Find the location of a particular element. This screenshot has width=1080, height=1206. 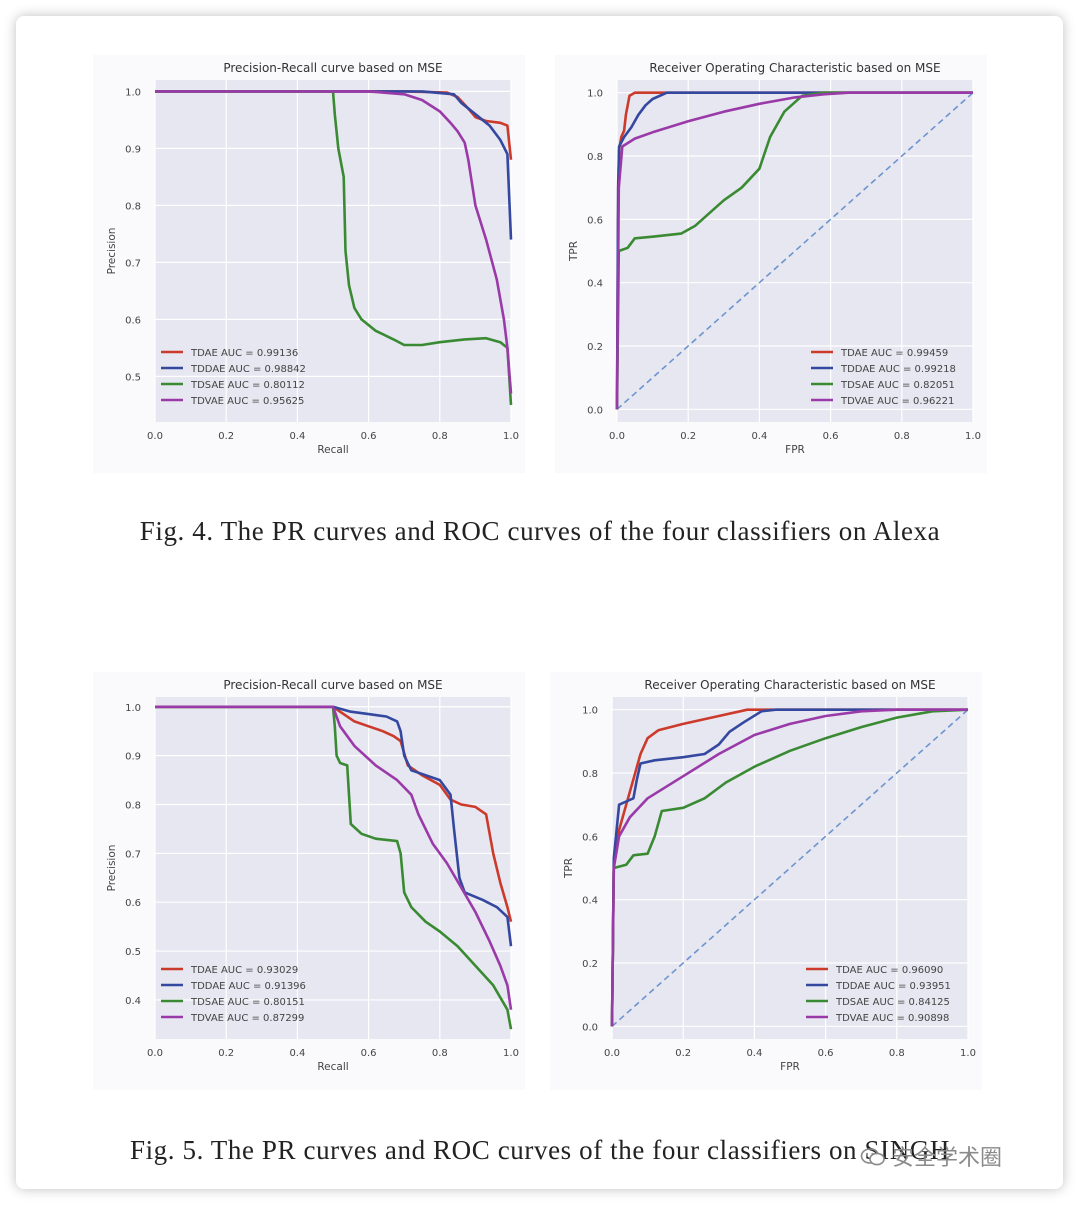

wechat-icon is located at coordinates (872, 1157).